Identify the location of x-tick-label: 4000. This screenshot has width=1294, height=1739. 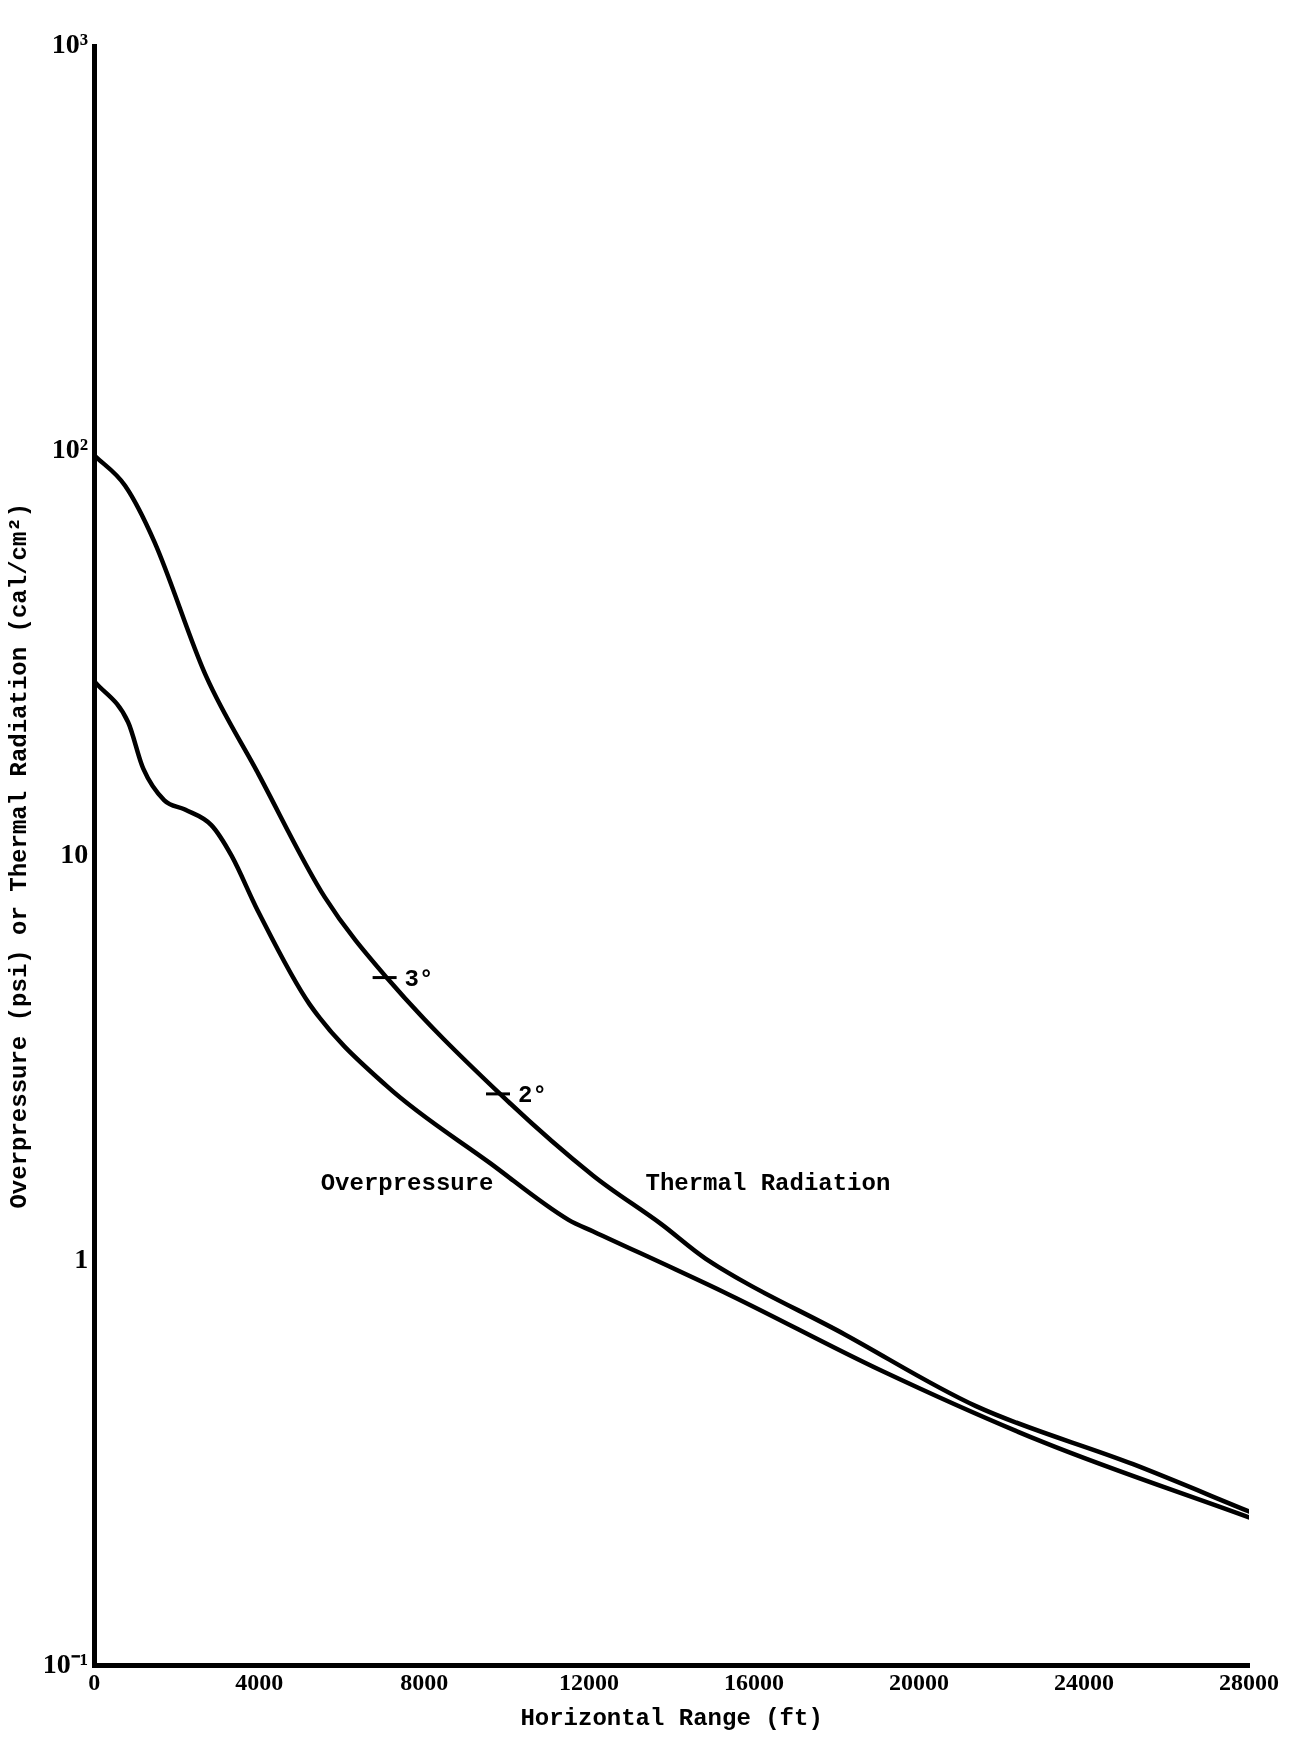
(259, 1682).